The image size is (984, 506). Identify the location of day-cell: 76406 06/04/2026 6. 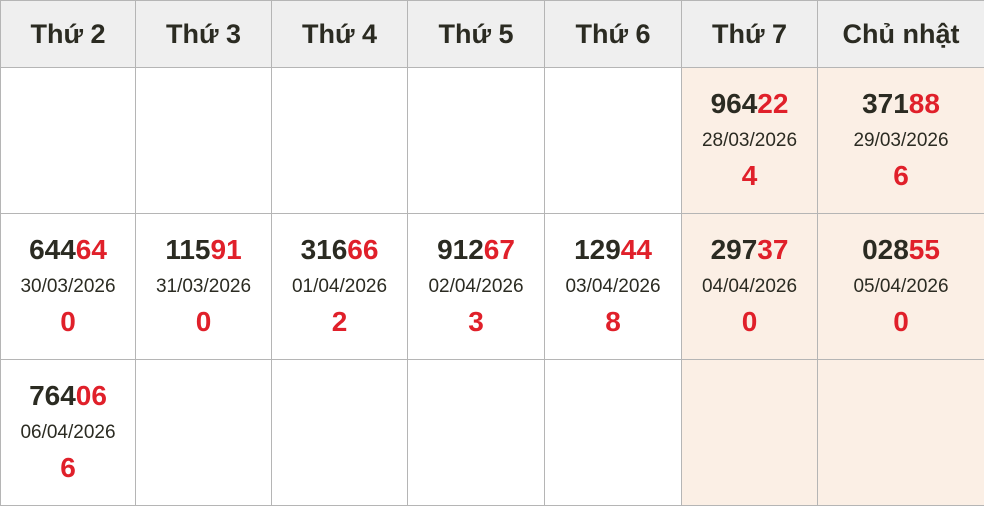
(68, 433).